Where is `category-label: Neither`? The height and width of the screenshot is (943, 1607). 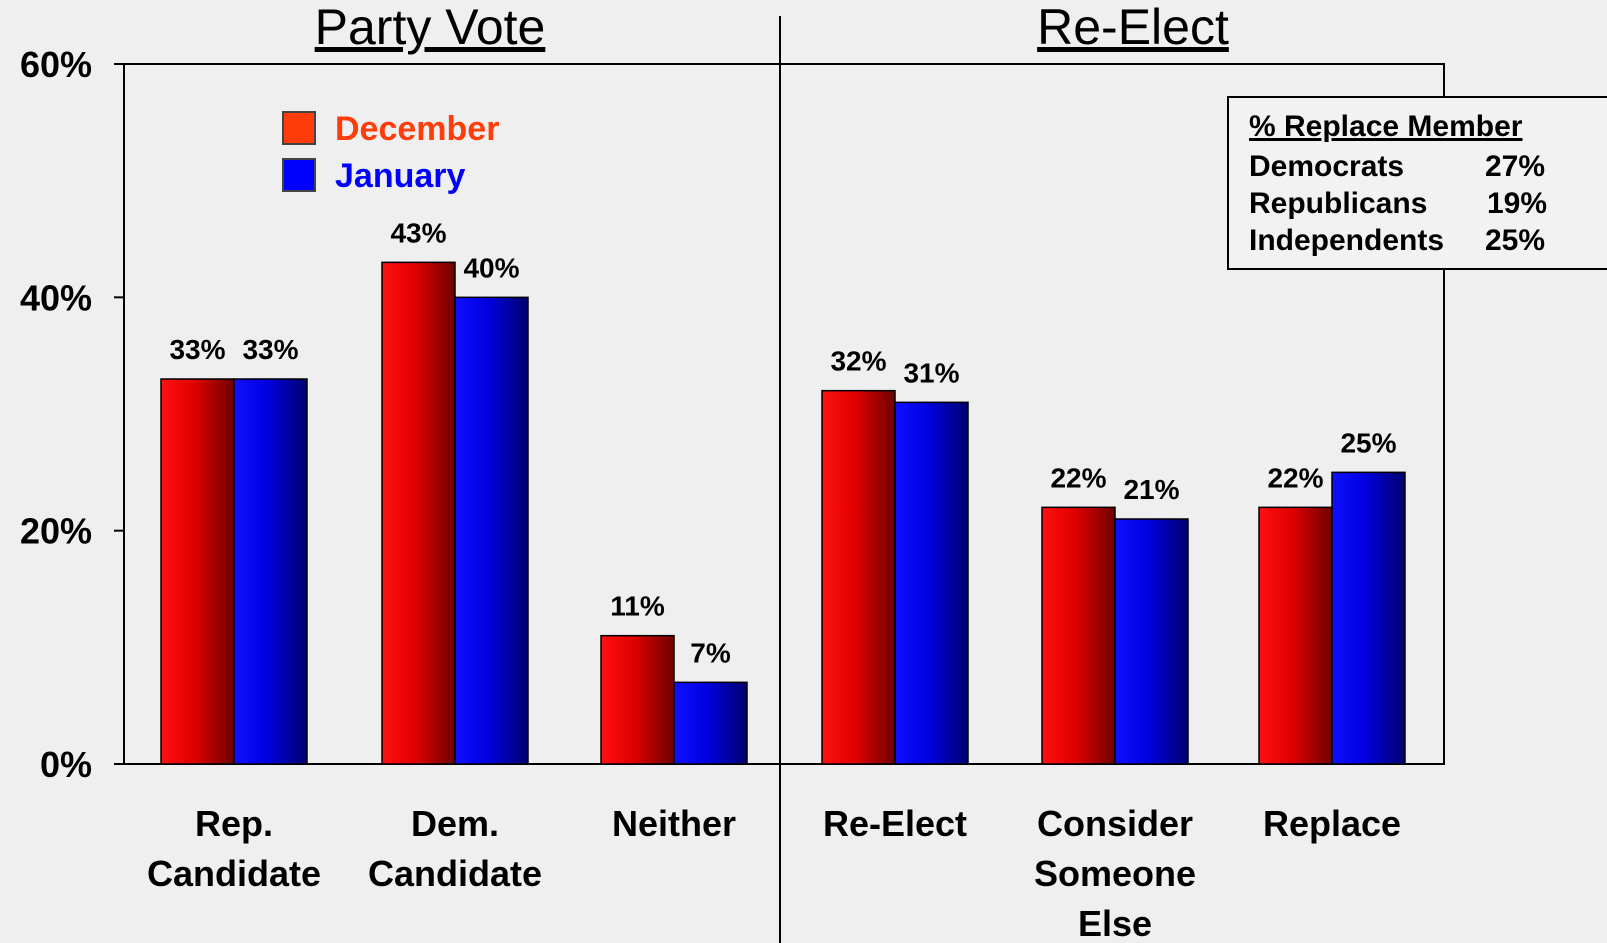 category-label: Neither is located at coordinates (674, 823).